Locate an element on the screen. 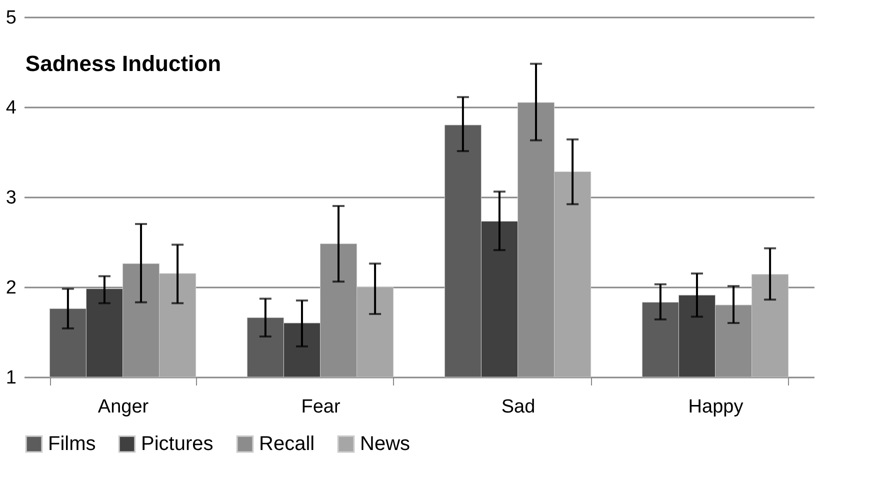 This screenshot has height=484, width=870. y-tick-label: 4 is located at coordinates (11, 108).